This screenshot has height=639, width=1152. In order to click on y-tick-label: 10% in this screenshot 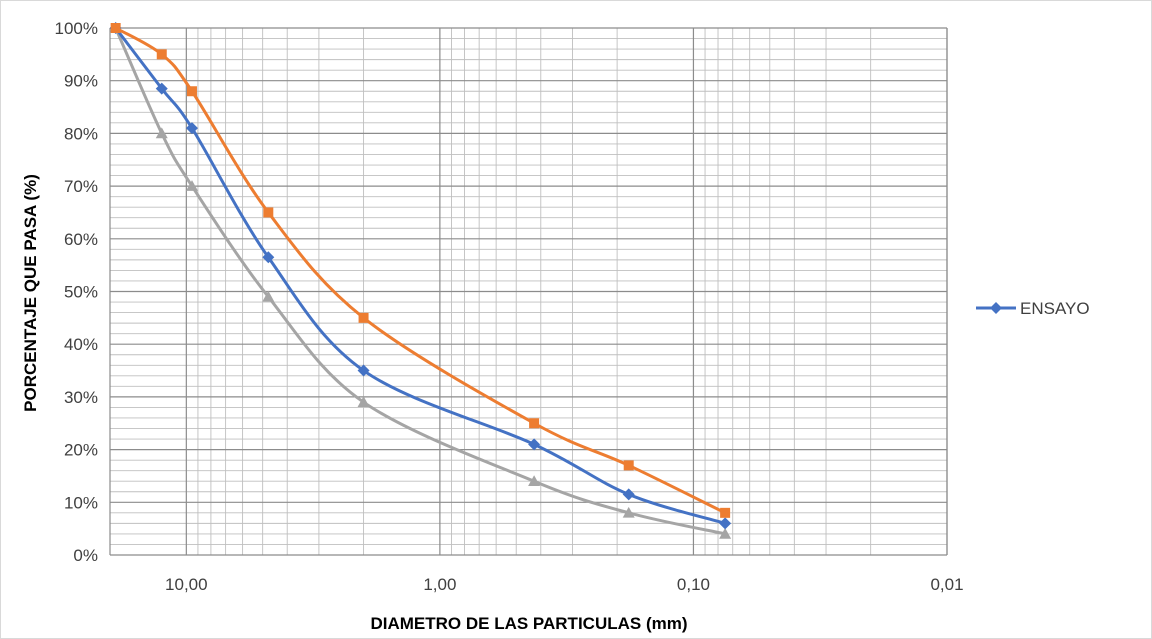, I will do `click(81, 502)`.